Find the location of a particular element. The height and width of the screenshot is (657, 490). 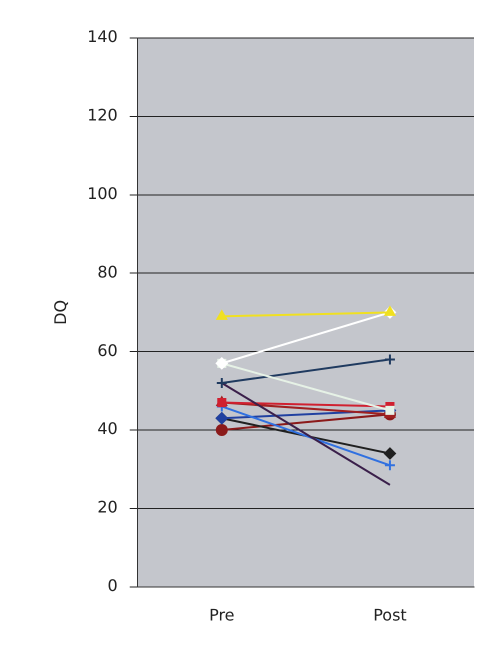

y-tick-label: 40 is located at coordinates (107, 428).